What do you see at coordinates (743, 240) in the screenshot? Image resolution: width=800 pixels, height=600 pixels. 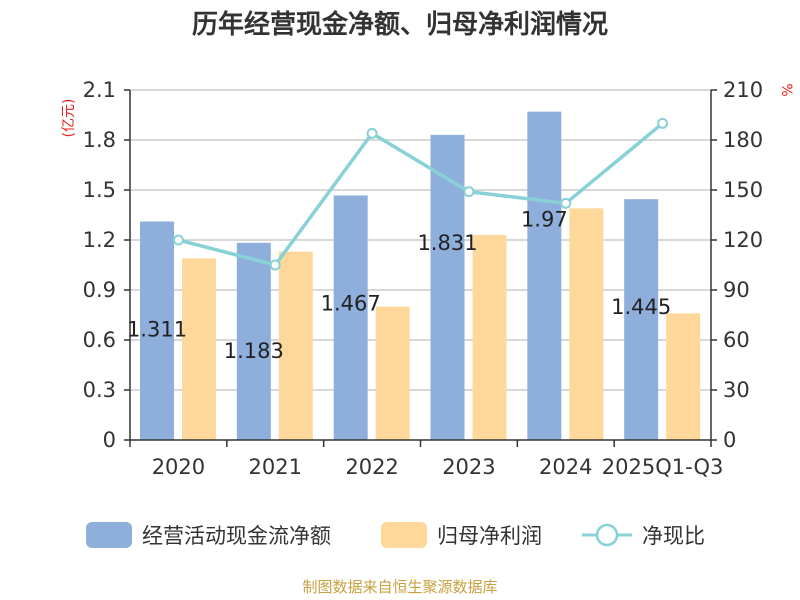 I see `right-tick-label: 120` at bounding box center [743, 240].